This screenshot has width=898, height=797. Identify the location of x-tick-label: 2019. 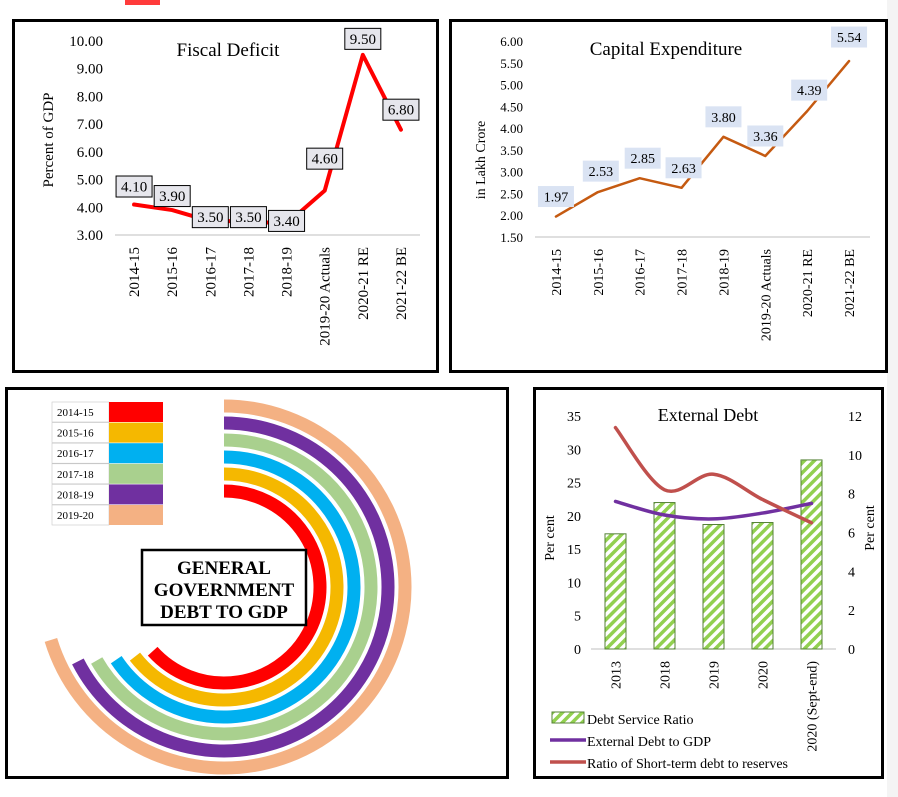
(715, 675).